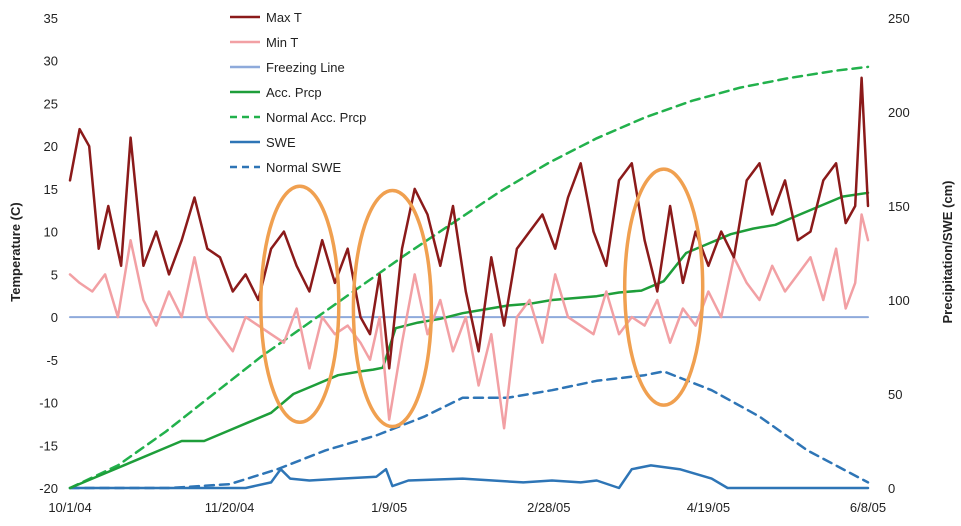  Describe the element at coordinates (51, 146) in the screenshot. I see `y-tick-label-left: 20` at that location.